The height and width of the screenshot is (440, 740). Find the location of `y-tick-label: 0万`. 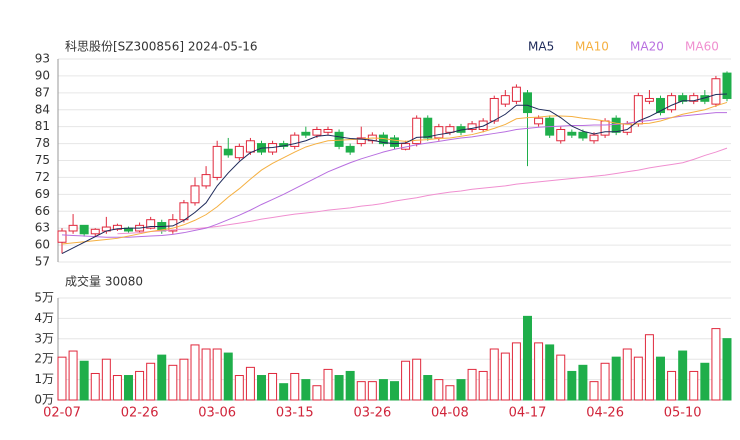

y-tick-label: 0万 is located at coordinates (44, 400).